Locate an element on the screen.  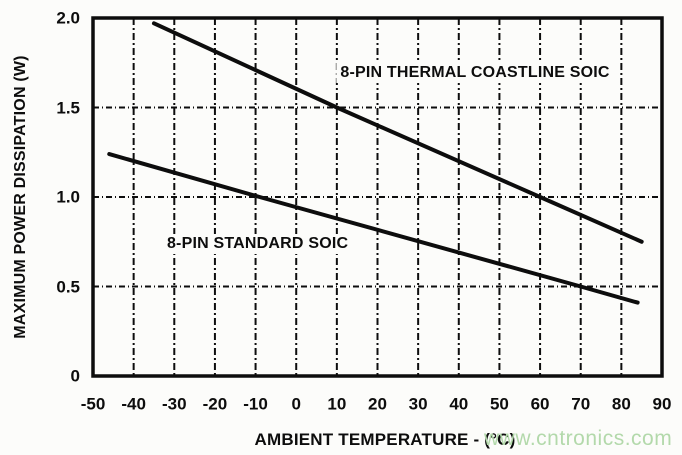
y-tick-label: 2.0 is located at coordinates (68, 18).